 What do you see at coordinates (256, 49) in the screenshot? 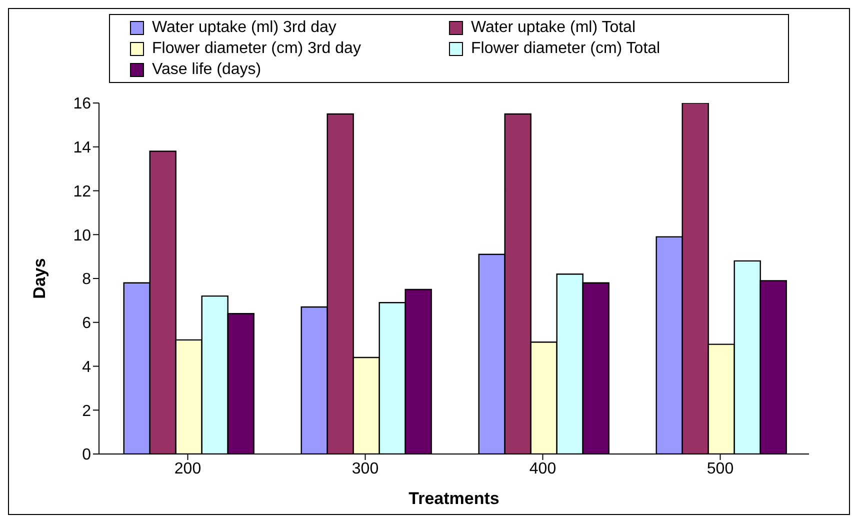
I see `legend-label: Flower diameter (cm) 3rd day` at bounding box center [256, 49].